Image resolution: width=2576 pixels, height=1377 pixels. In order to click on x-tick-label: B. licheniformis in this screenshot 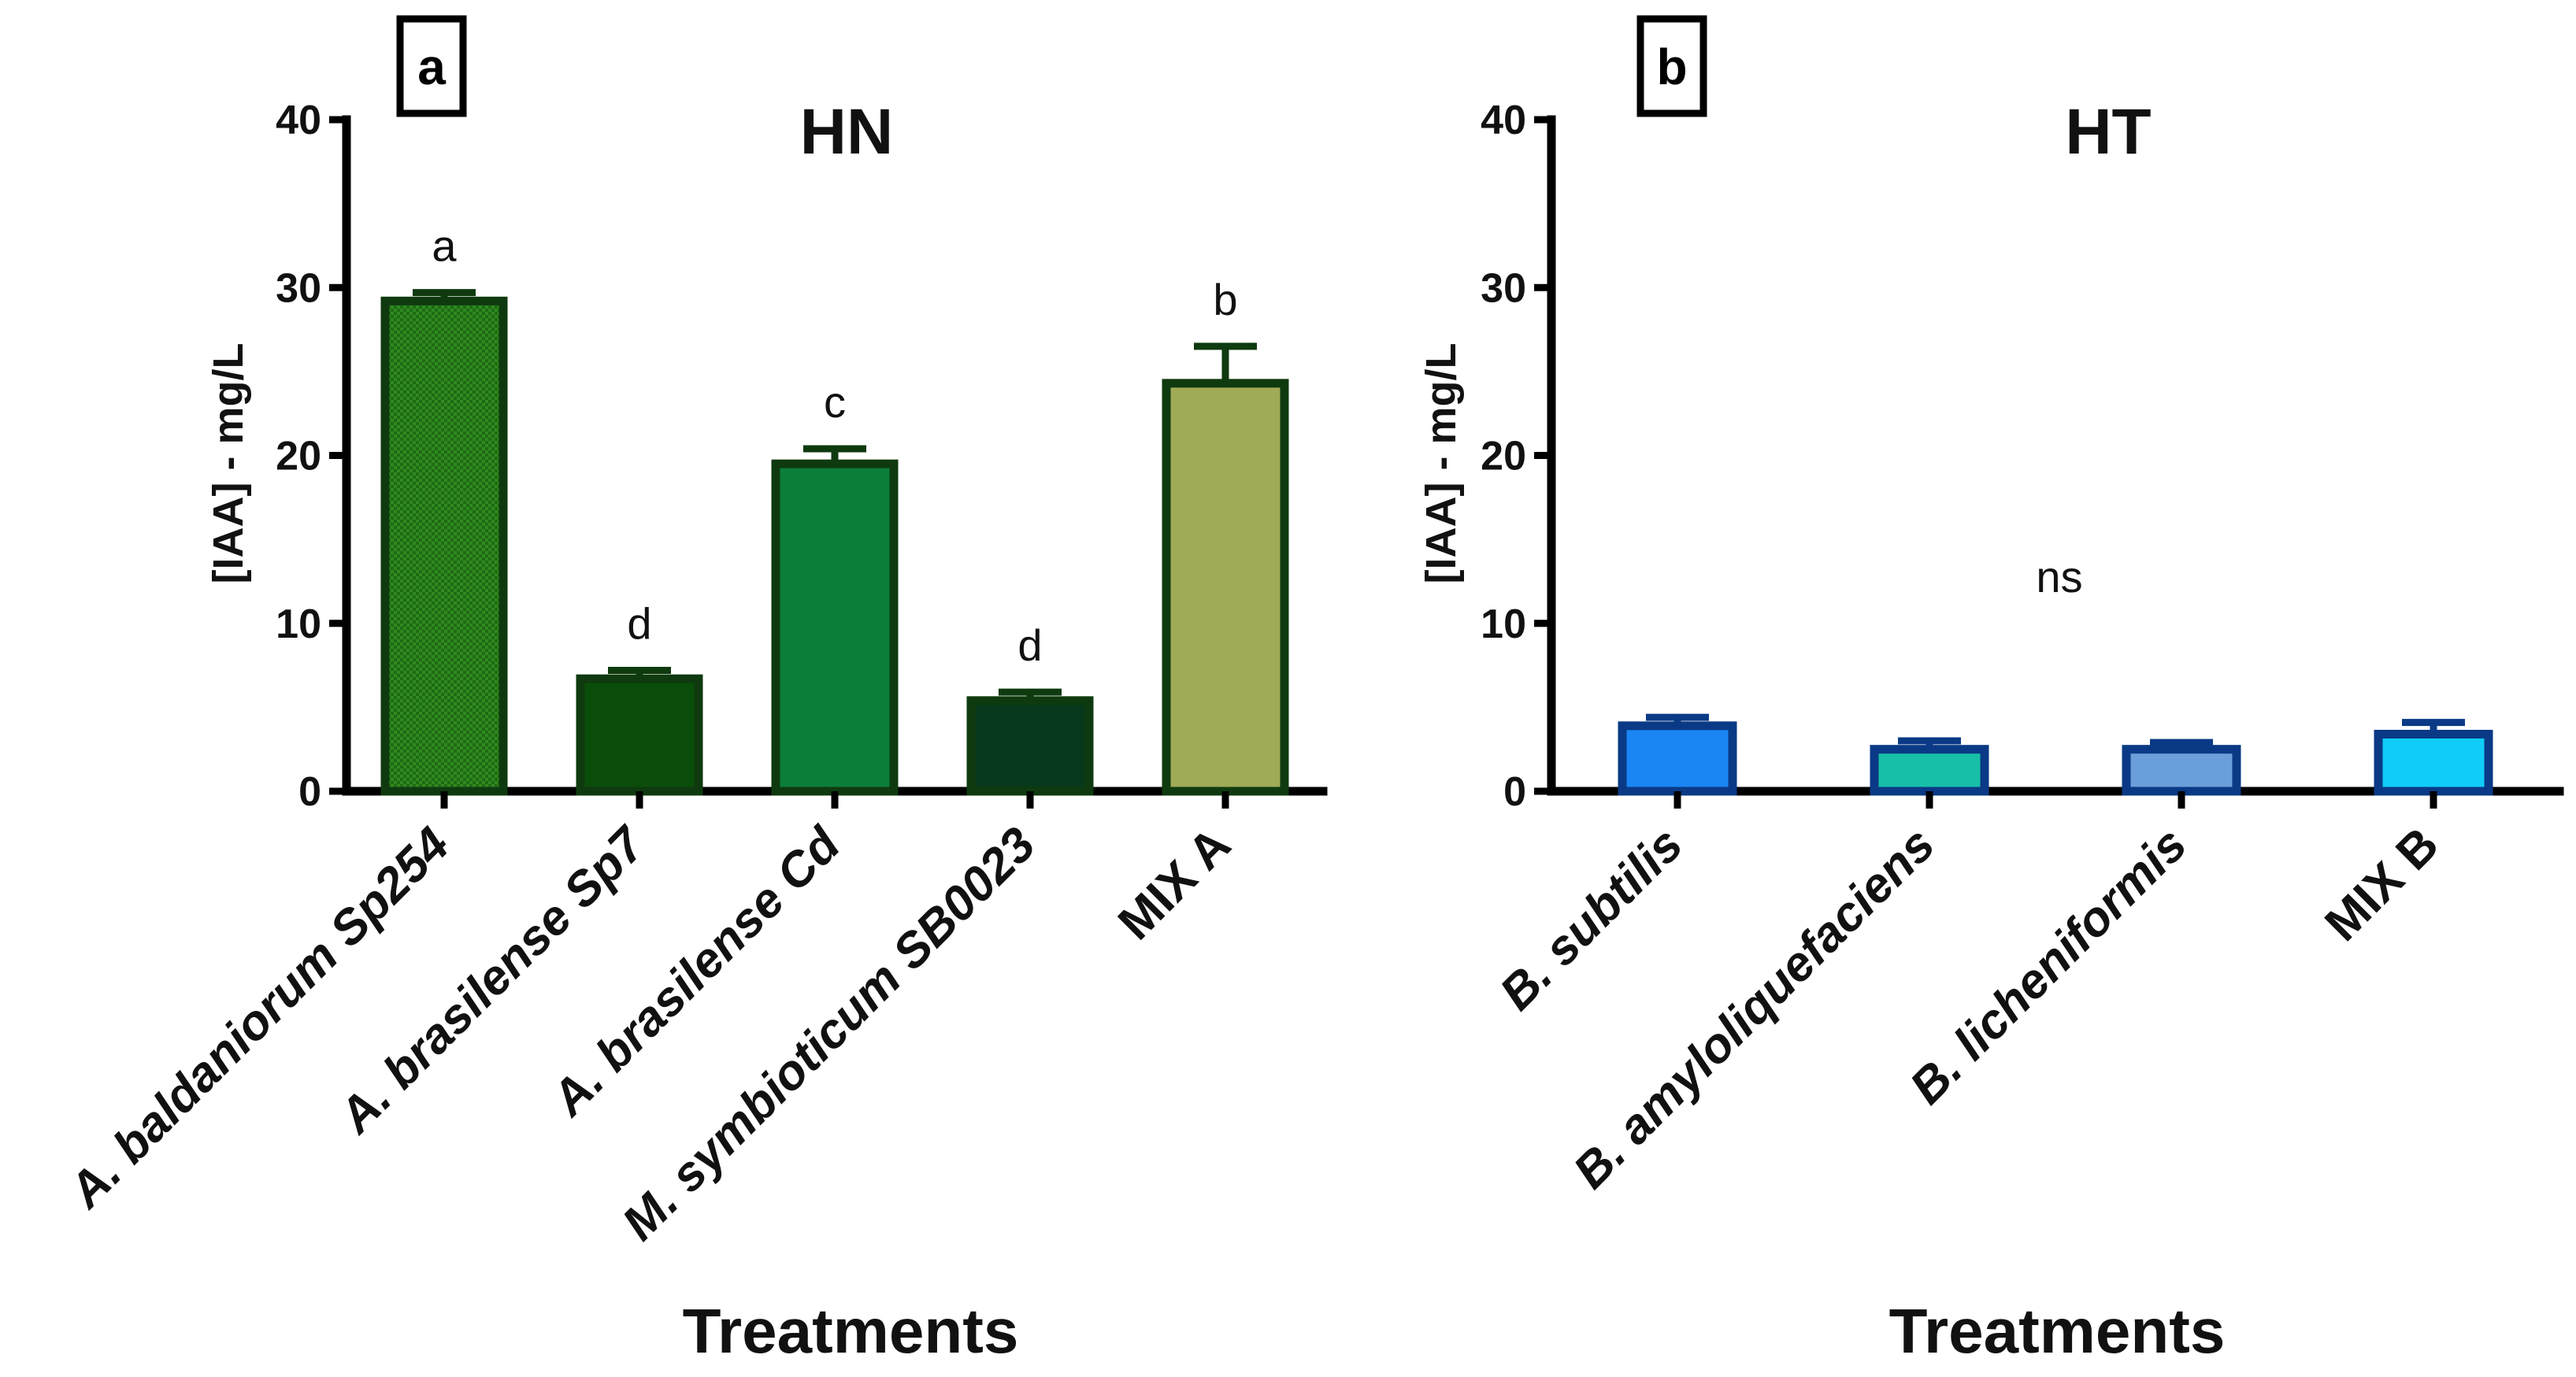, I will do `click(2048, 966)`.